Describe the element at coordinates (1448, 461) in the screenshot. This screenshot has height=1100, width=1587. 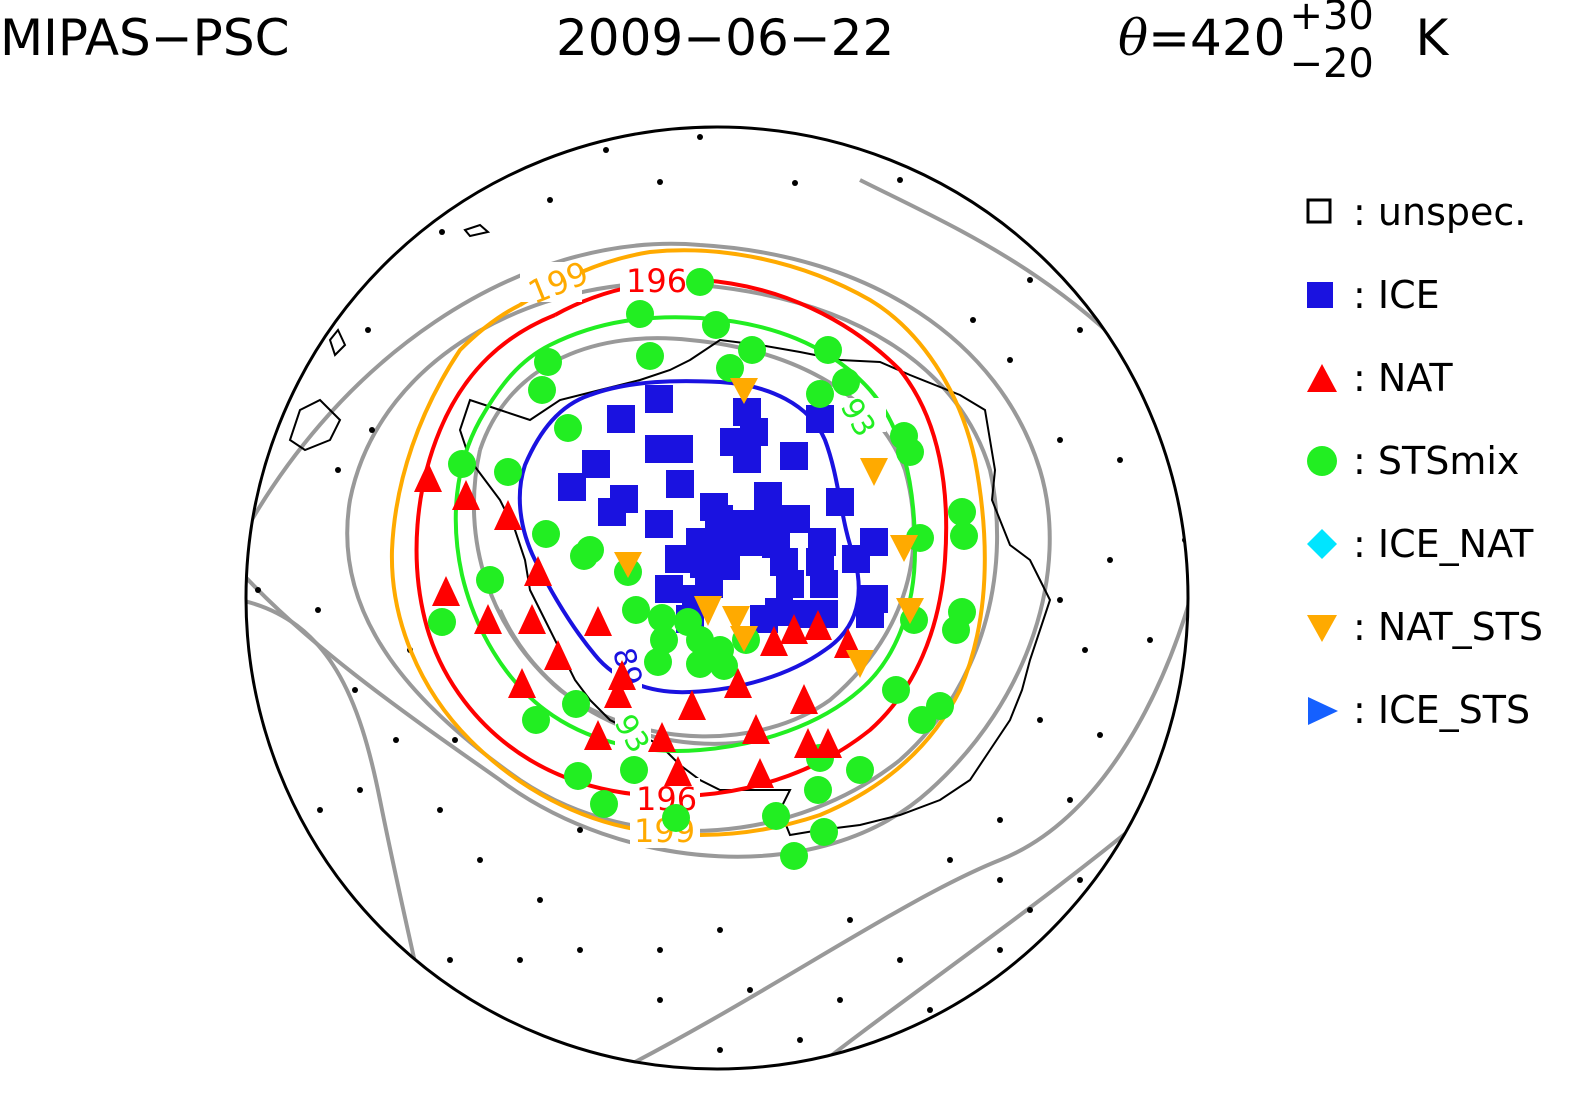
I see `legend-label: STSmix` at that location.